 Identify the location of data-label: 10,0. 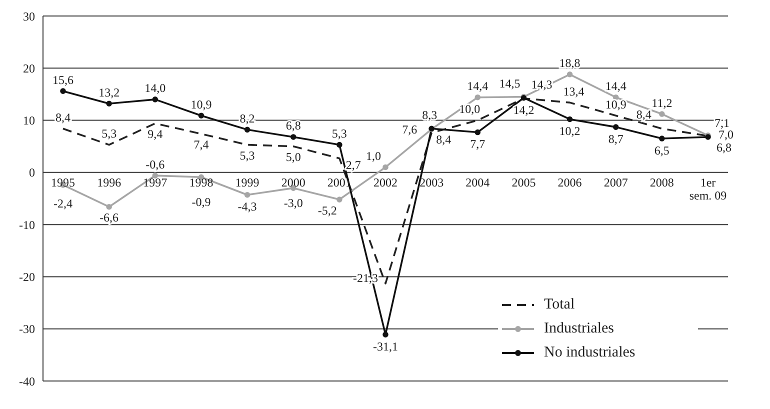
(469, 109).